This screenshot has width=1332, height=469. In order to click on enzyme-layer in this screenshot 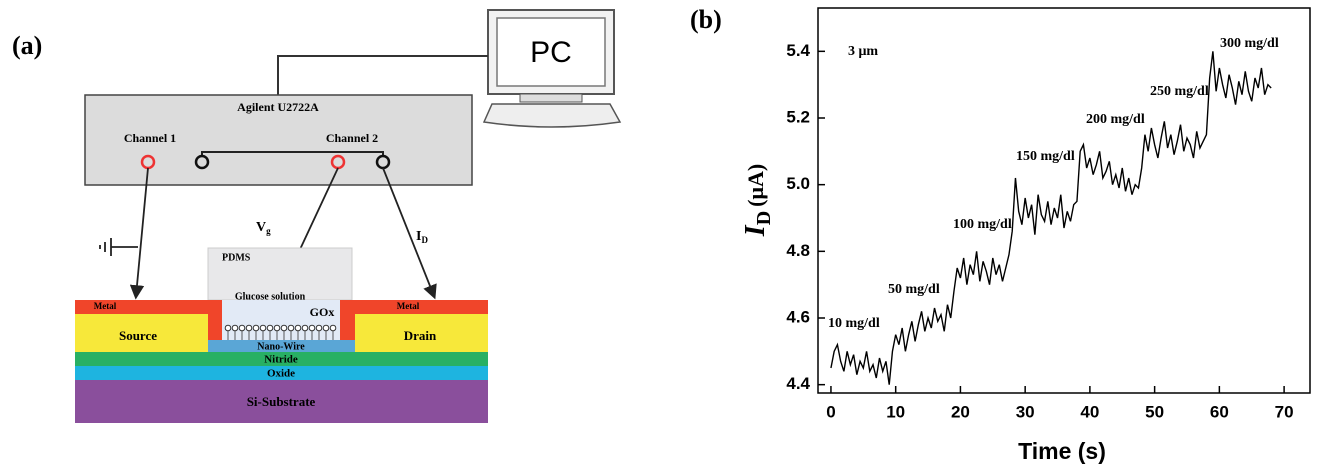, I will do `click(280, 332)`.